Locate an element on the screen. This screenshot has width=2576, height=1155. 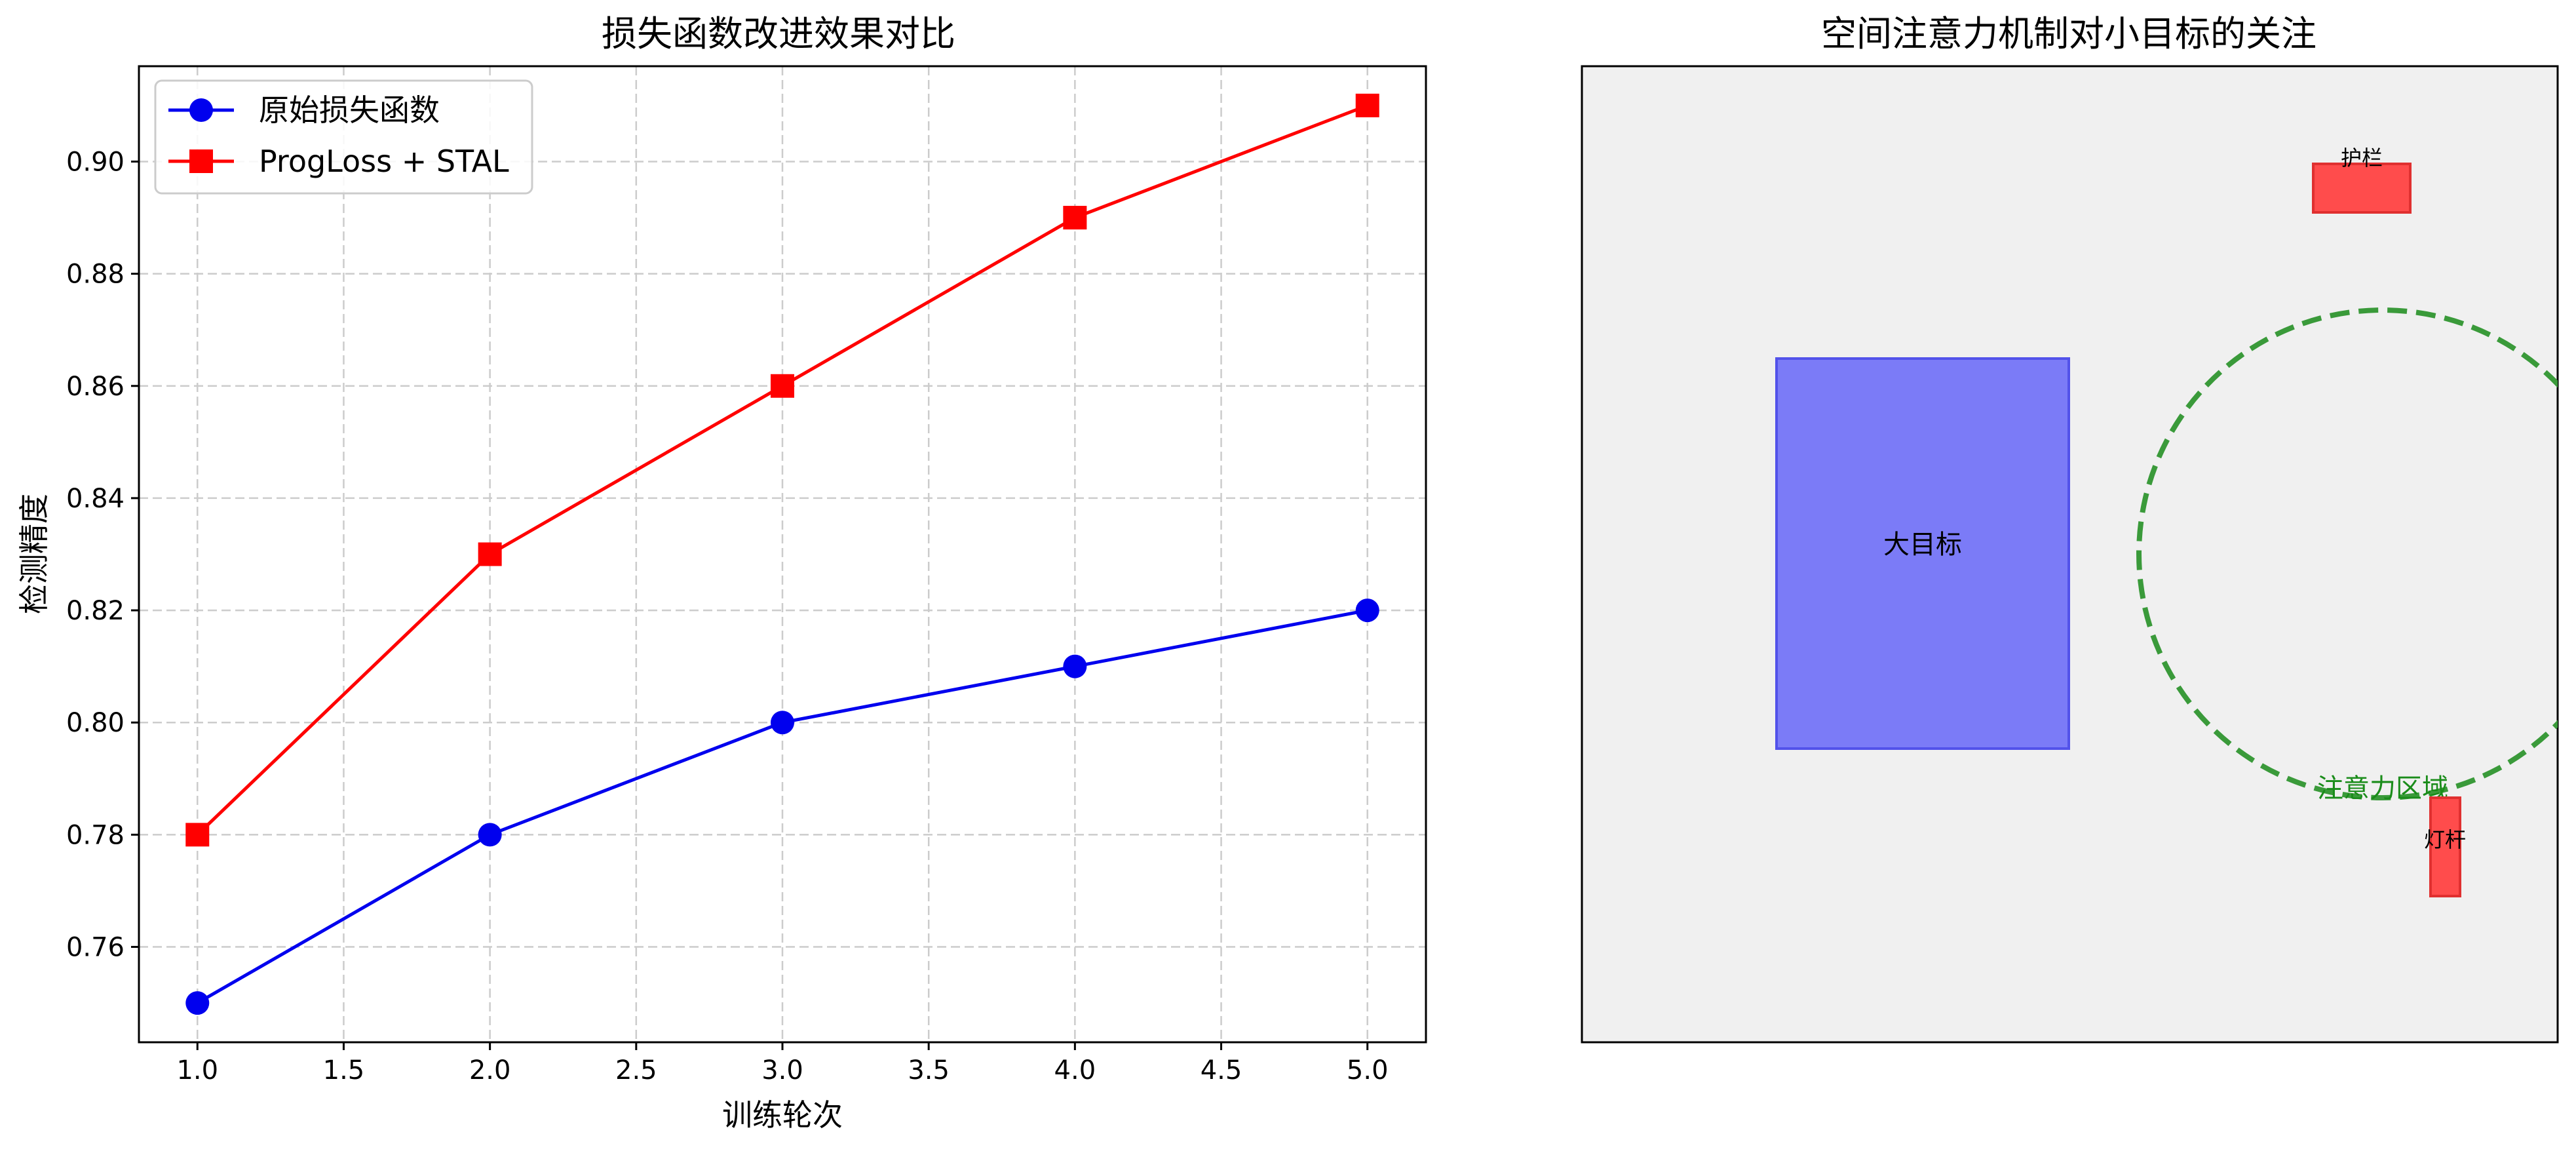
y-tick-label: 0.90 is located at coordinates (95, 162).